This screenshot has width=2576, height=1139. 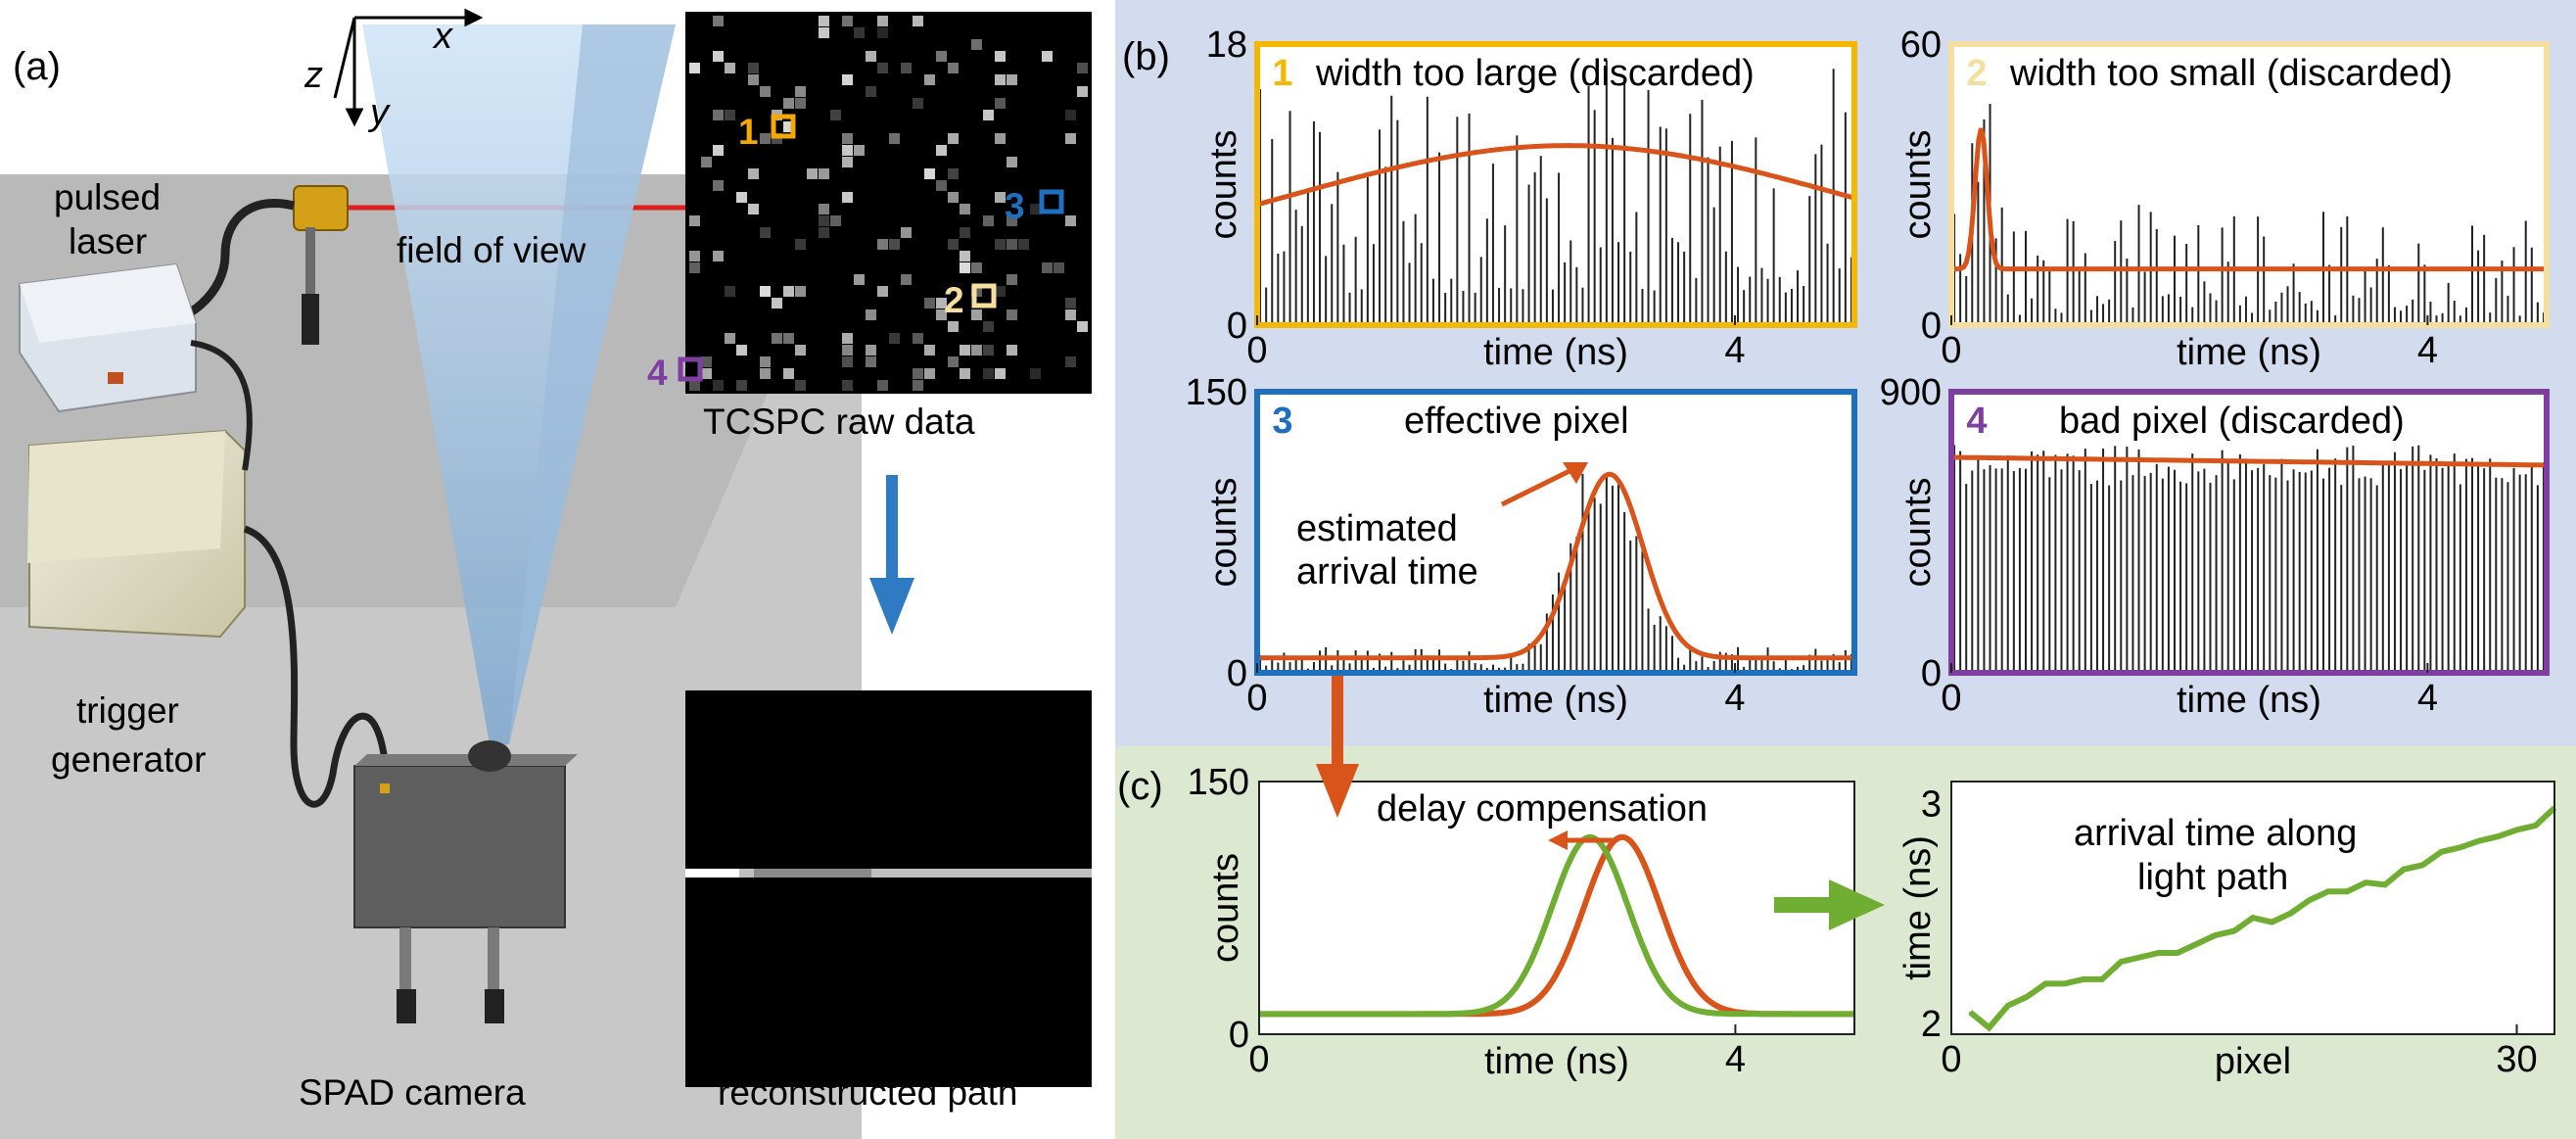 What do you see at coordinates (1803, 905) in the screenshot?
I see `connector-arrow-green` at bounding box center [1803, 905].